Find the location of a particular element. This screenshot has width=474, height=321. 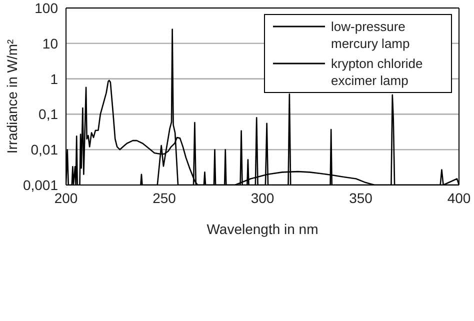

y-tick-label: 0,1 is located at coordinates (48, 114).